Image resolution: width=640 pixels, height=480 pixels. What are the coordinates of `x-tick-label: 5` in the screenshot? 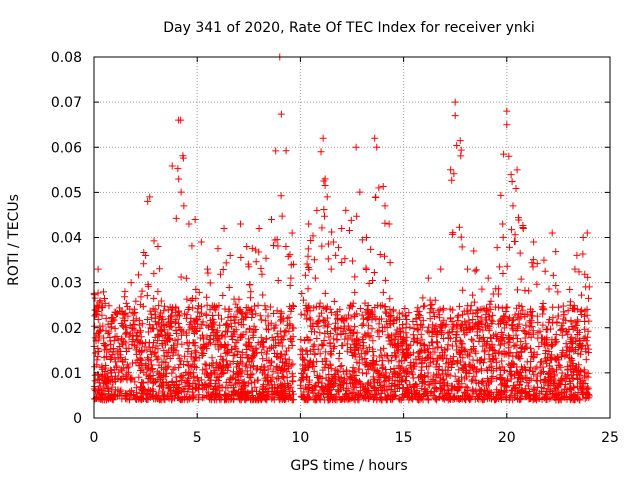 It's located at (197, 438).